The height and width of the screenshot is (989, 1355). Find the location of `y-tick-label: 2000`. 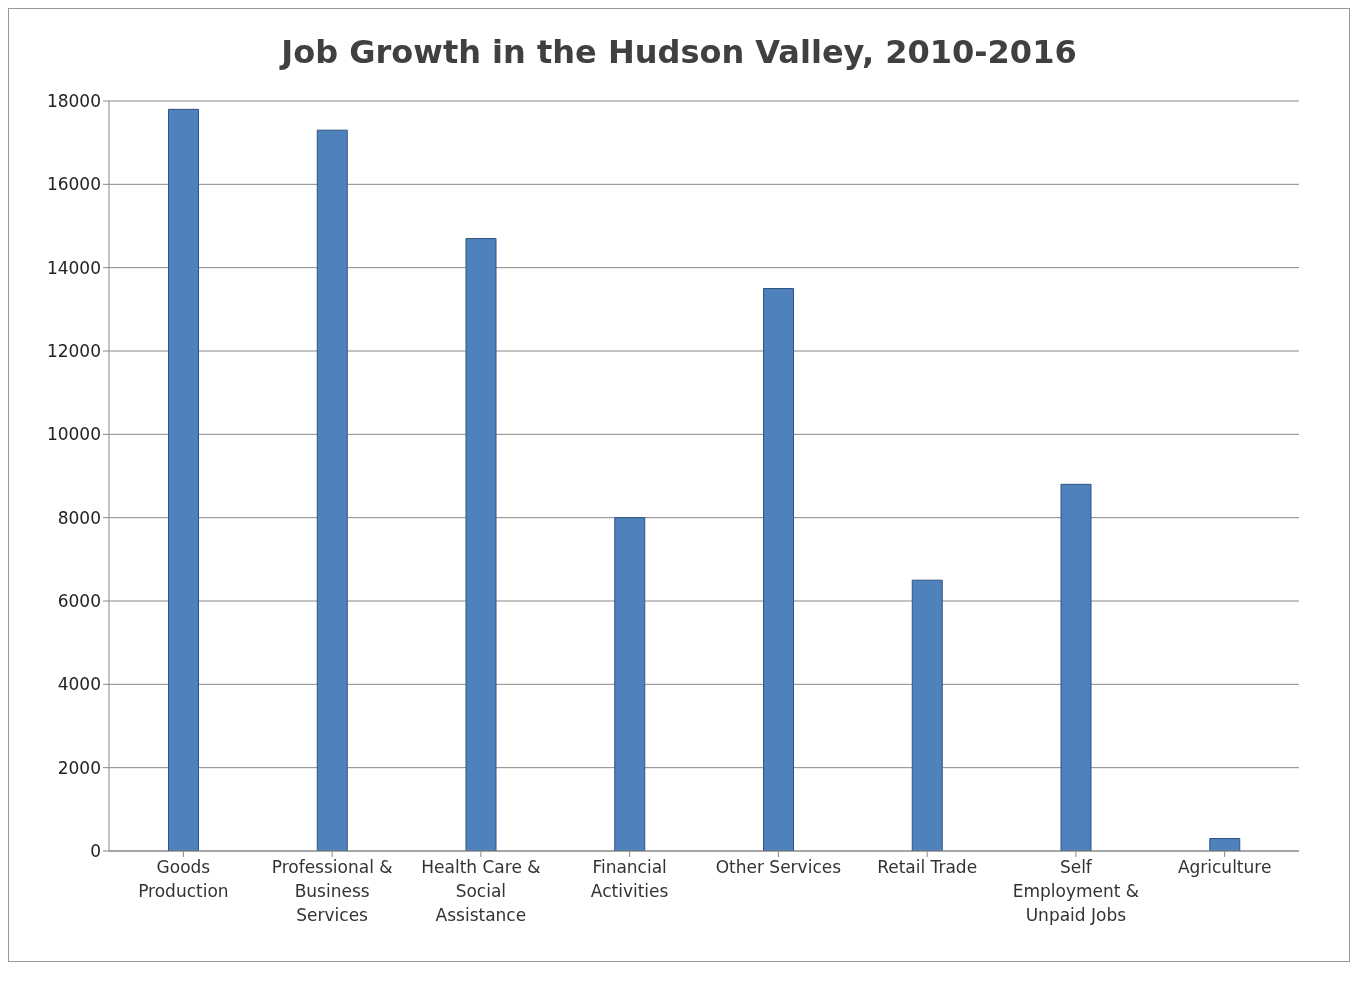

y-tick-label: 2000 is located at coordinates (79, 767).